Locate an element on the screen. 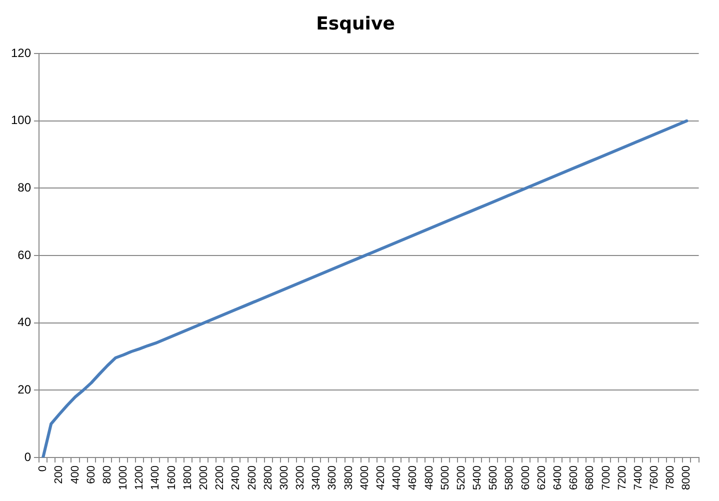 The image size is (719, 501). x-tick-label: 4600 is located at coordinates (413, 478).